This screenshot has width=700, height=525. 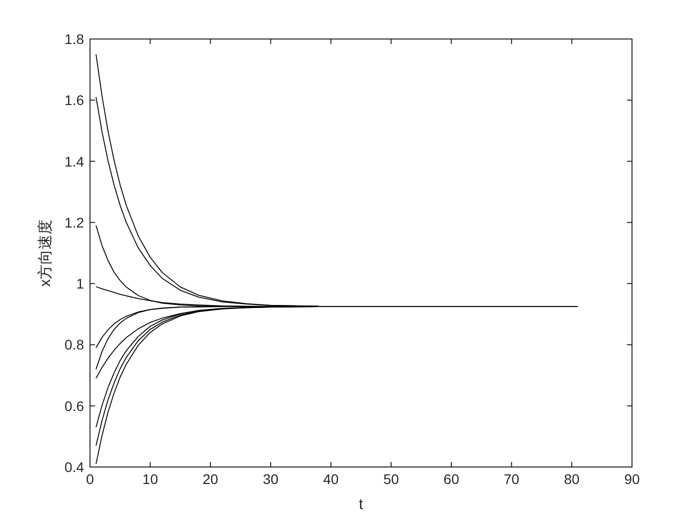 What do you see at coordinates (74, 222) in the screenshot?
I see `y-tick-label: 1.2` at bounding box center [74, 222].